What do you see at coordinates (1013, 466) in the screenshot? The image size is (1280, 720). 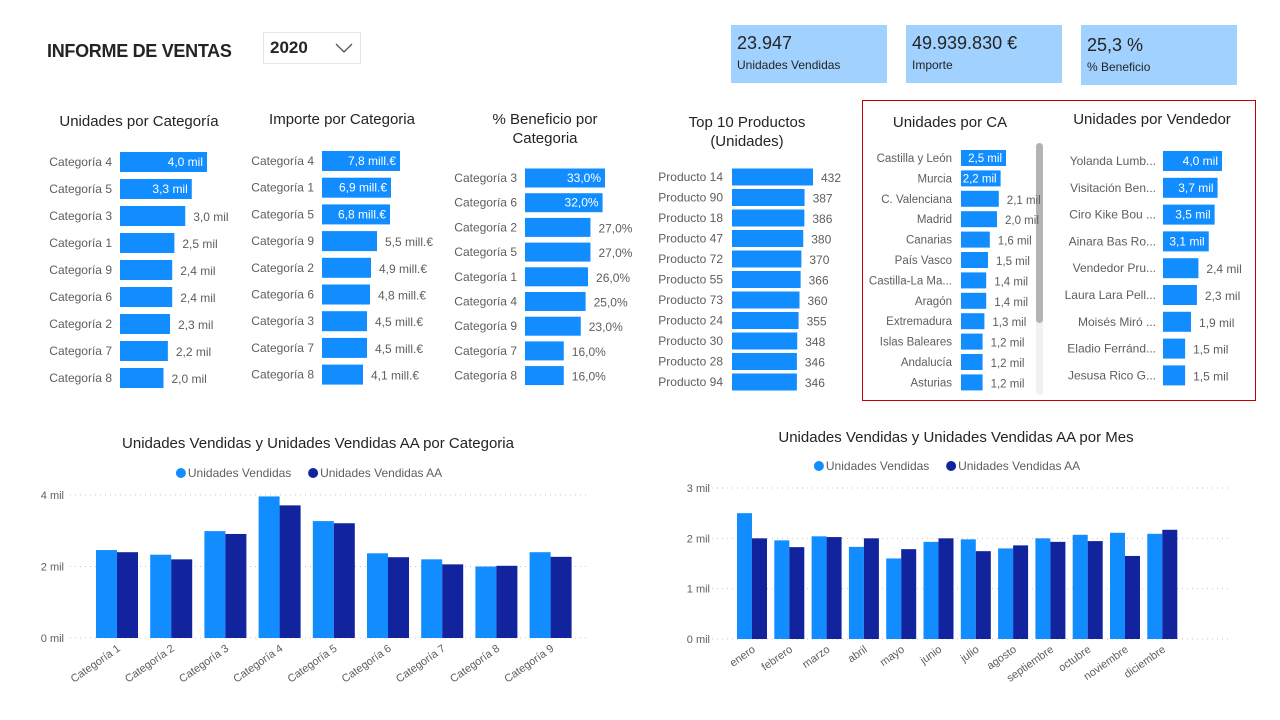 I see `legend-item: Unidades Vendidas AA` at bounding box center [1013, 466].